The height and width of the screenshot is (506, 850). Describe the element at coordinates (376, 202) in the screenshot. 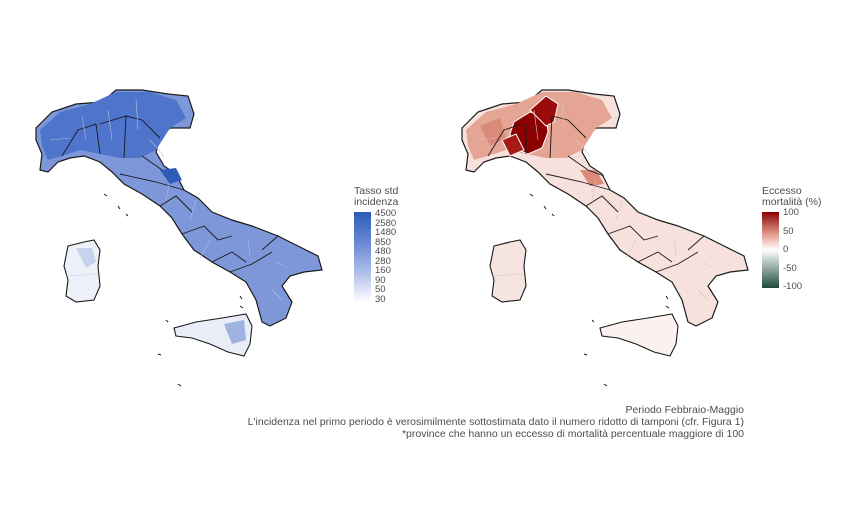

I see `incidence-legend-title-2: incidenza` at that location.